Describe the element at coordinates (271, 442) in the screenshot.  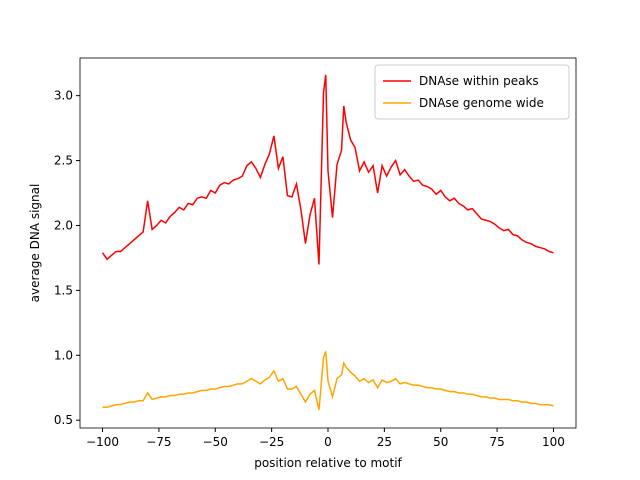
I see `x-tick-label: −25` at that location.